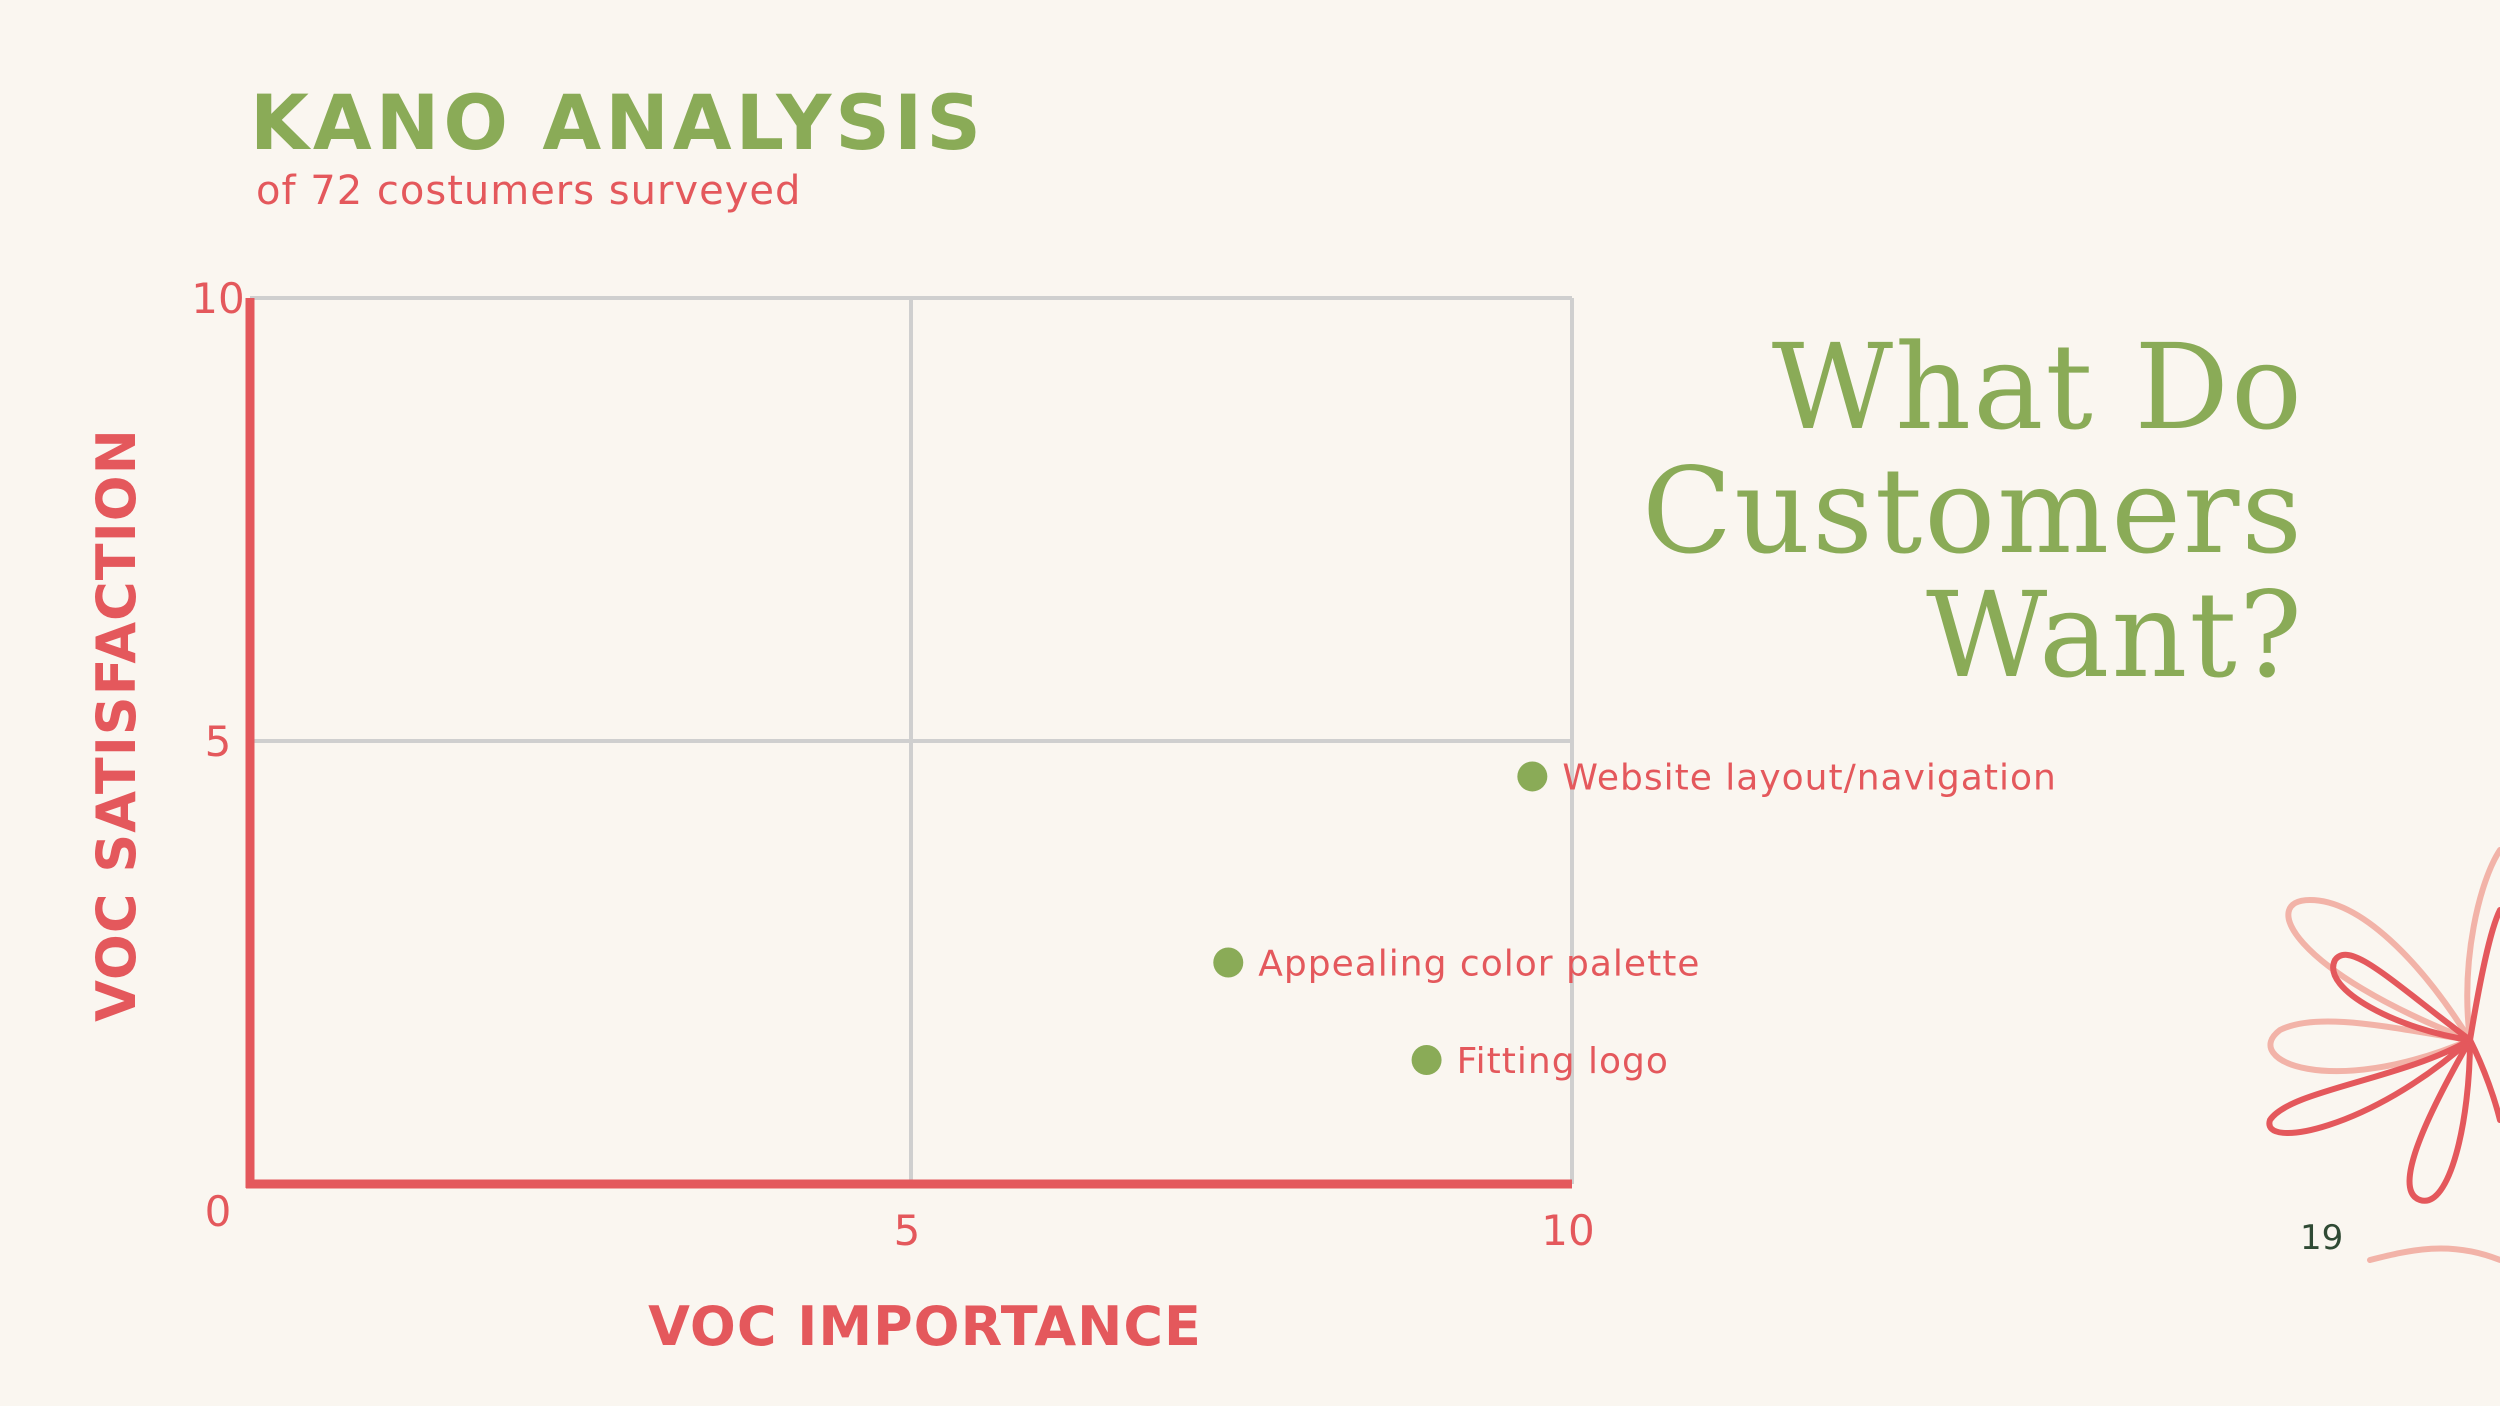  What do you see at coordinates (1567, 1230) in the screenshot?
I see `x-tick-label: 10` at bounding box center [1567, 1230].